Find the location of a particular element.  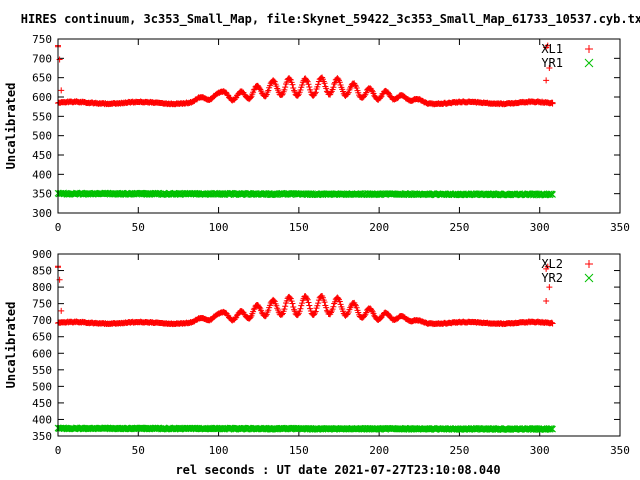

series-yr1 is located at coordinates (305, 194).